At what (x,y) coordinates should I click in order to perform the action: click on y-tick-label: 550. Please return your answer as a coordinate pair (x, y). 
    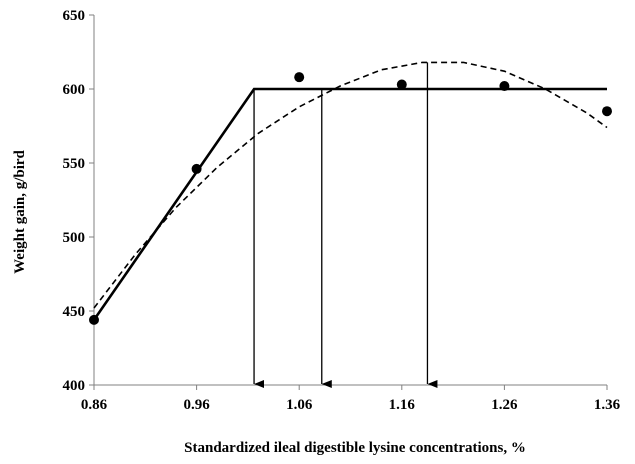
    Looking at the image, I should click on (74, 164).